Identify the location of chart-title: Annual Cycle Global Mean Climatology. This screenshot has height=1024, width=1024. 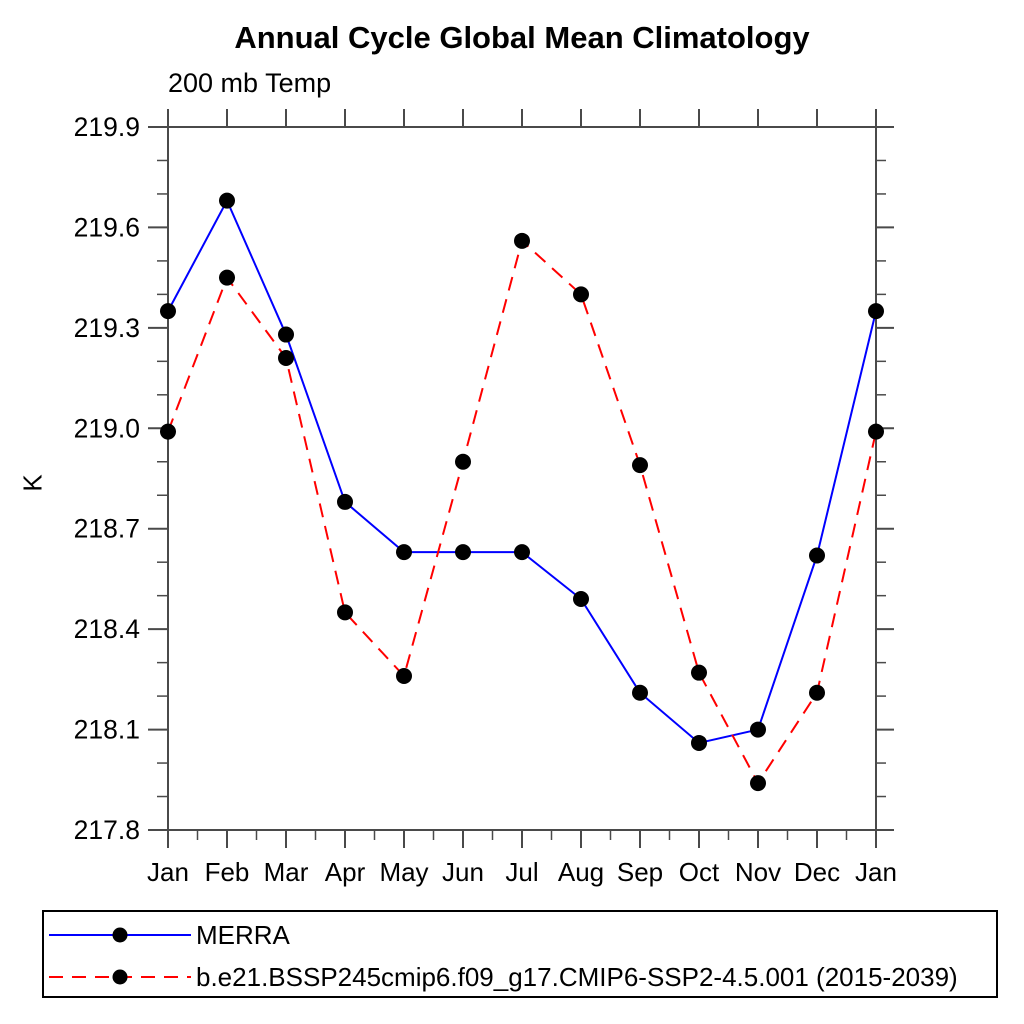
(522, 37).